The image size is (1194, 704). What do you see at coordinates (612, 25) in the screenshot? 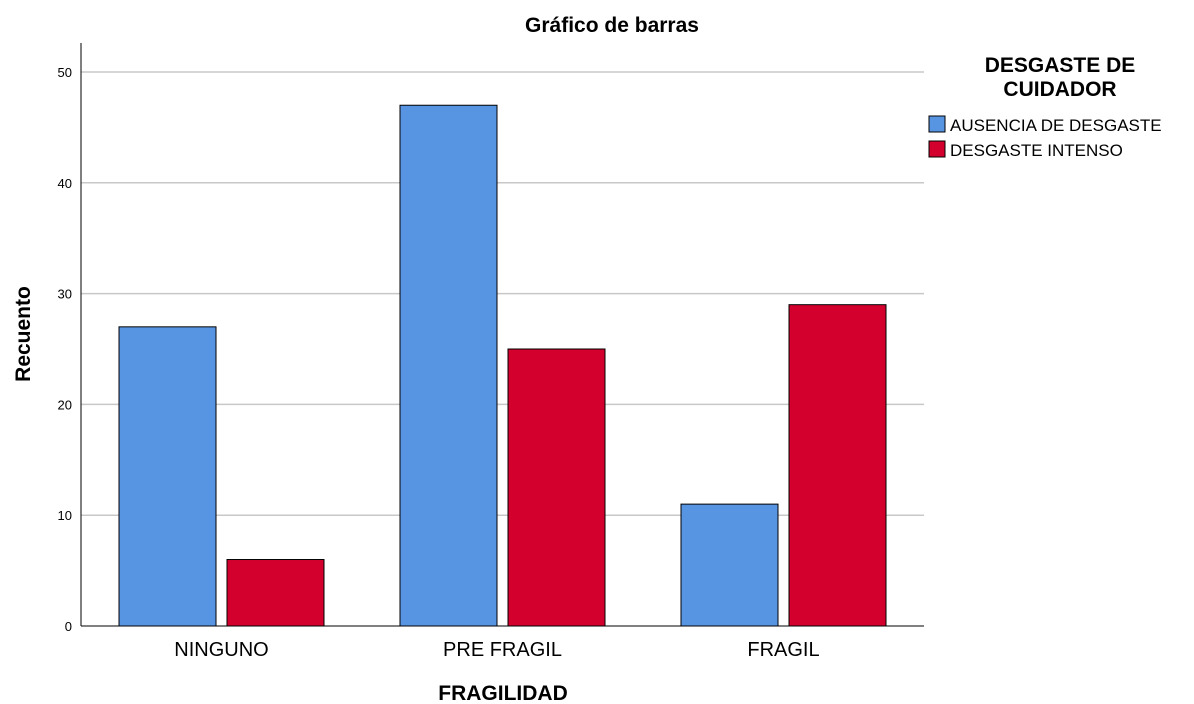
I see `chart-title: Gráfico de barras` at bounding box center [612, 25].